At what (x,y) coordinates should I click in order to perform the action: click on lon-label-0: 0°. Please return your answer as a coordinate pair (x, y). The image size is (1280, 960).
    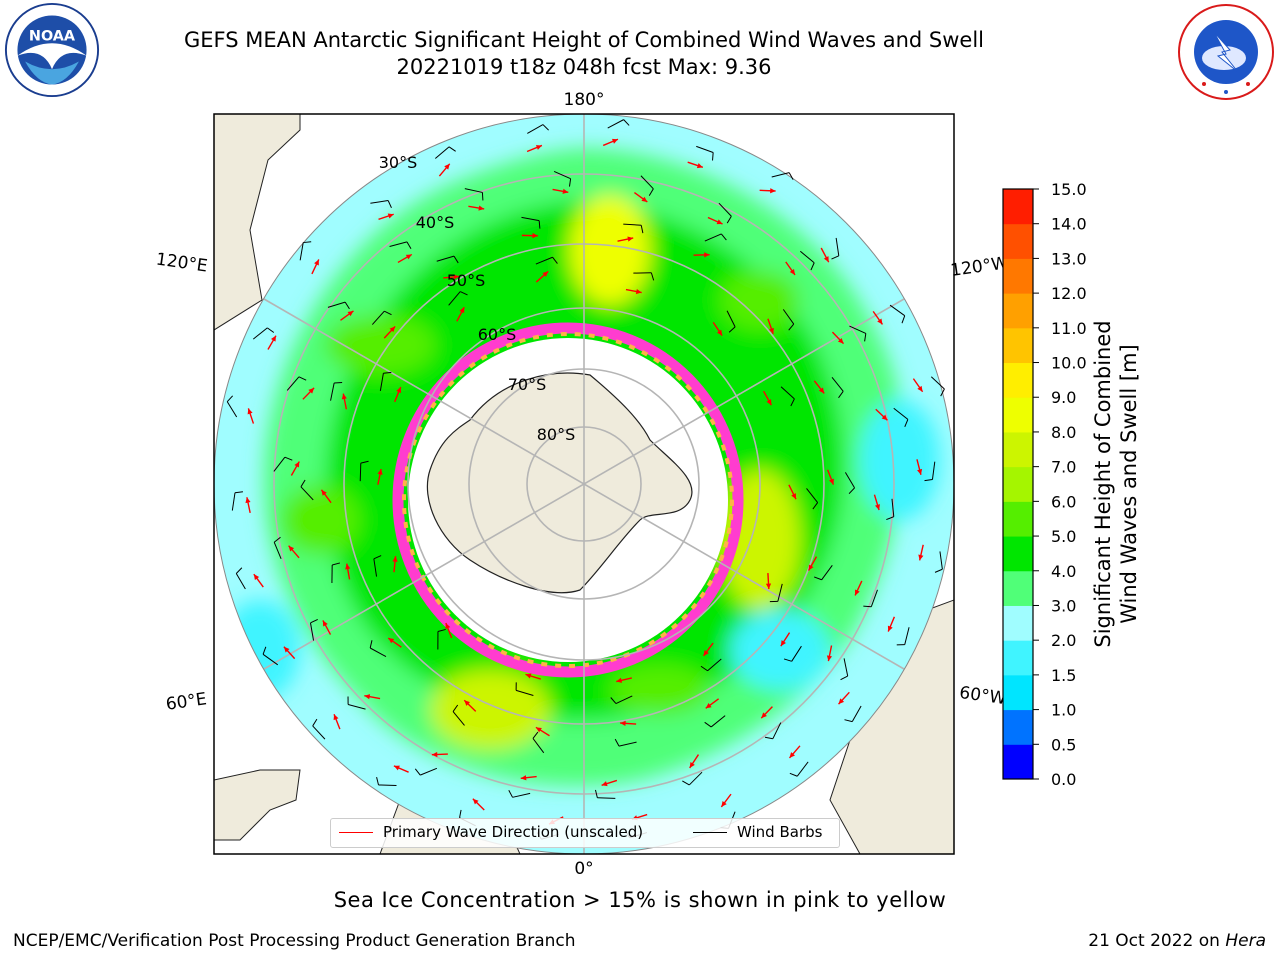
    Looking at the image, I should click on (583, 869).